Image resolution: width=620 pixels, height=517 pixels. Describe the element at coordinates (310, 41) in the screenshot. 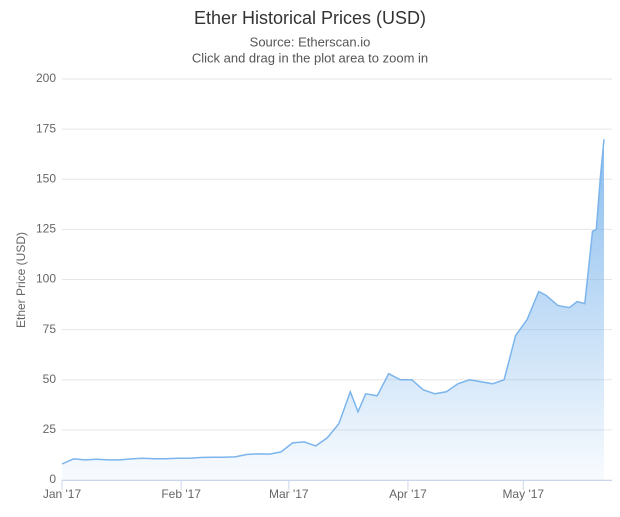

I see `chart-subtitle: Source: Etherscan.io` at that location.